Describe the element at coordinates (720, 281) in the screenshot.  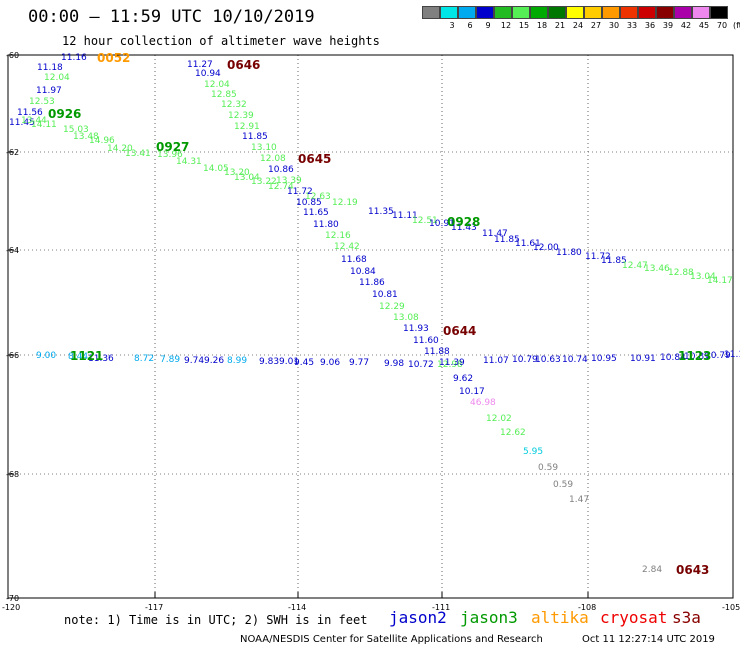
I see `wave-height-label: 14.17` at that location.